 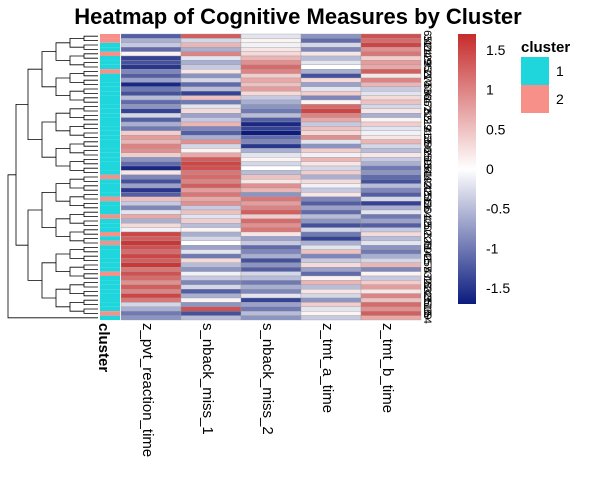 What do you see at coordinates (427, 40) in the screenshot?
I see `row-label: 31` at bounding box center [427, 40].